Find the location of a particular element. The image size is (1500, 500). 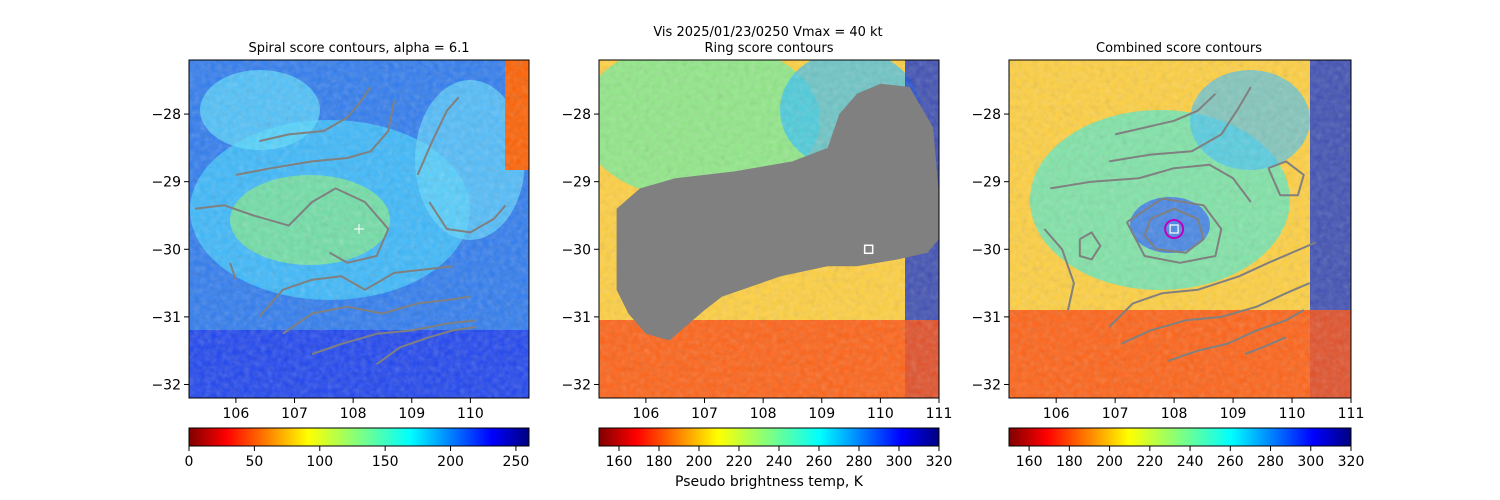

spiral-x-ticks: 106 107 108 109 110 is located at coordinates (353, 410).